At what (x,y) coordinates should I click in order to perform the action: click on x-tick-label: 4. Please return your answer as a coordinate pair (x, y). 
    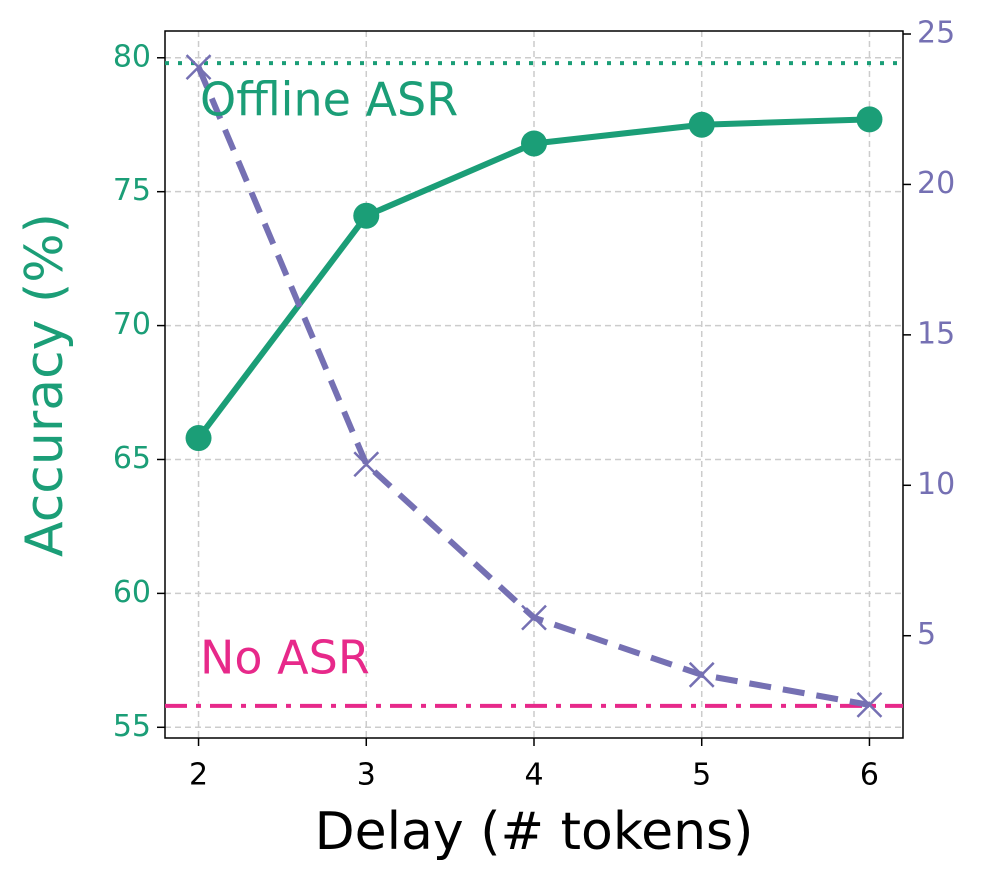
    Looking at the image, I should click on (533, 775).